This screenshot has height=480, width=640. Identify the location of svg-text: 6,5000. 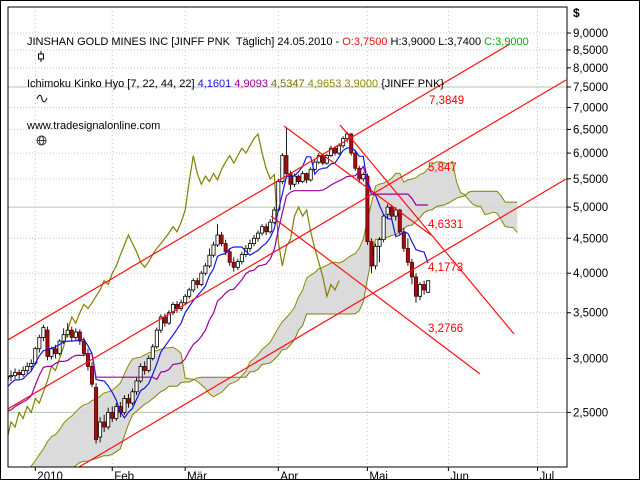
(590, 130).